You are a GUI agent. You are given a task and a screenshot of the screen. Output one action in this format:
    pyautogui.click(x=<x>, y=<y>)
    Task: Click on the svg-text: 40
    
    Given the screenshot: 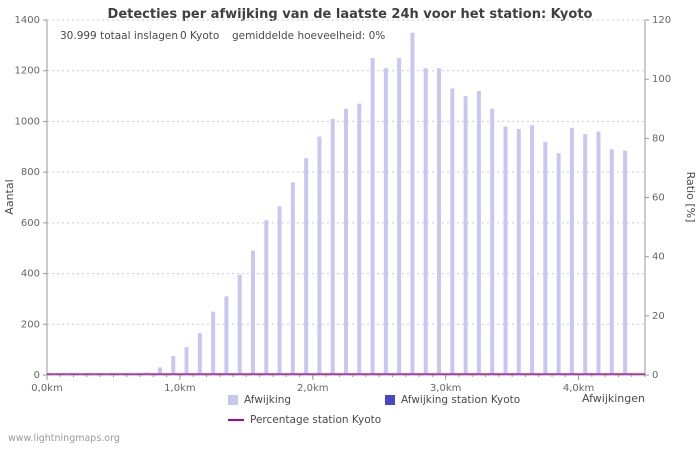 What is the action you would take?
    pyautogui.click(x=658, y=257)
    